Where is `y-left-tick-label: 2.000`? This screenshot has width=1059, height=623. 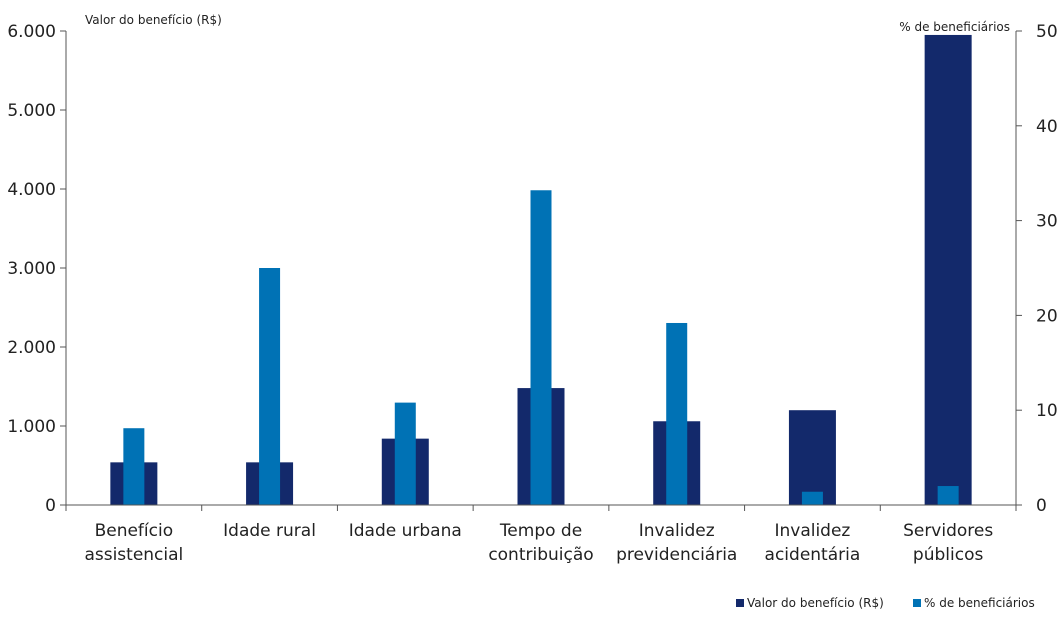 y-left-tick-label: 2.000 is located at coordinates (31, 348).